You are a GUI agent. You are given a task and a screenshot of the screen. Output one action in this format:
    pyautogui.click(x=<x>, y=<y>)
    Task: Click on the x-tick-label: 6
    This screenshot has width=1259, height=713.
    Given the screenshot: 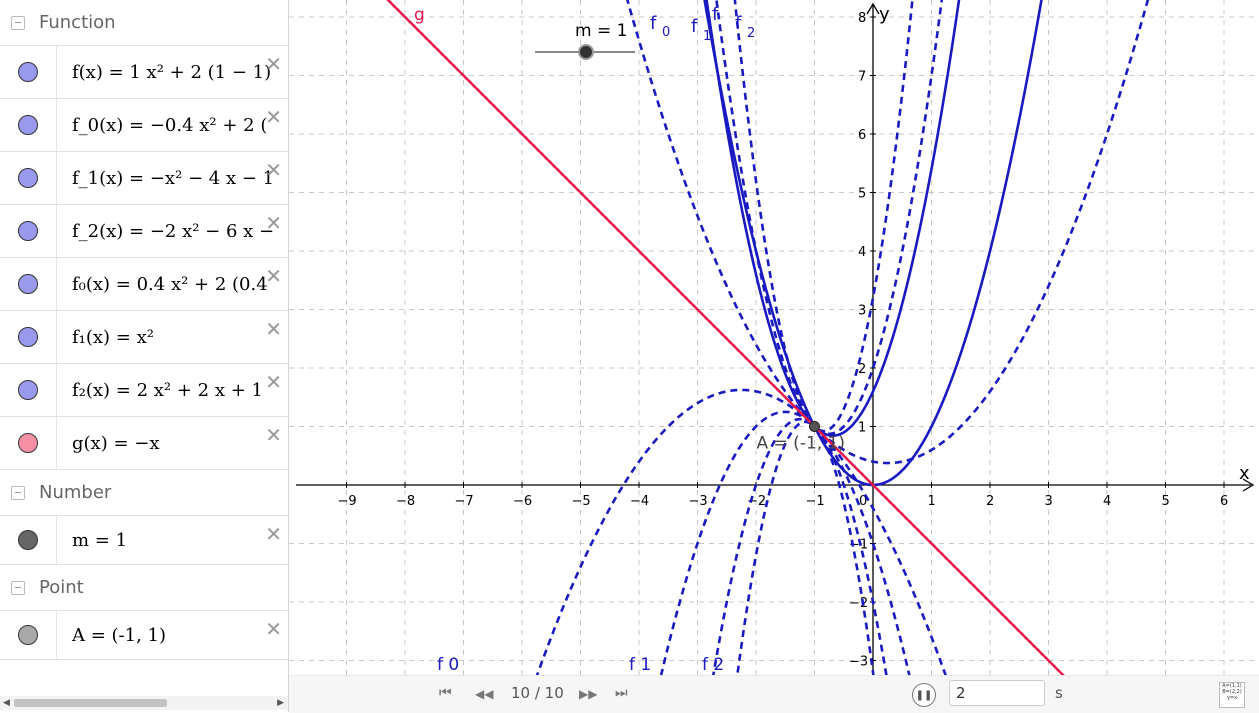 What is the action you would take?
    pyautogui.click(x=1224, y=501)
    